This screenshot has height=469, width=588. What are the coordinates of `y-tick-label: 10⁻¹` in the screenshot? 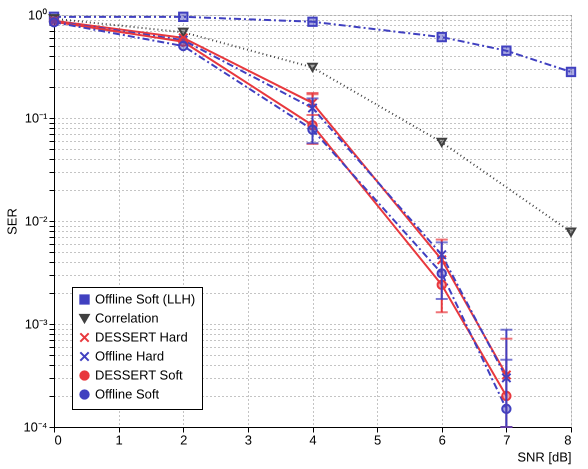 It's located at (36, 118).